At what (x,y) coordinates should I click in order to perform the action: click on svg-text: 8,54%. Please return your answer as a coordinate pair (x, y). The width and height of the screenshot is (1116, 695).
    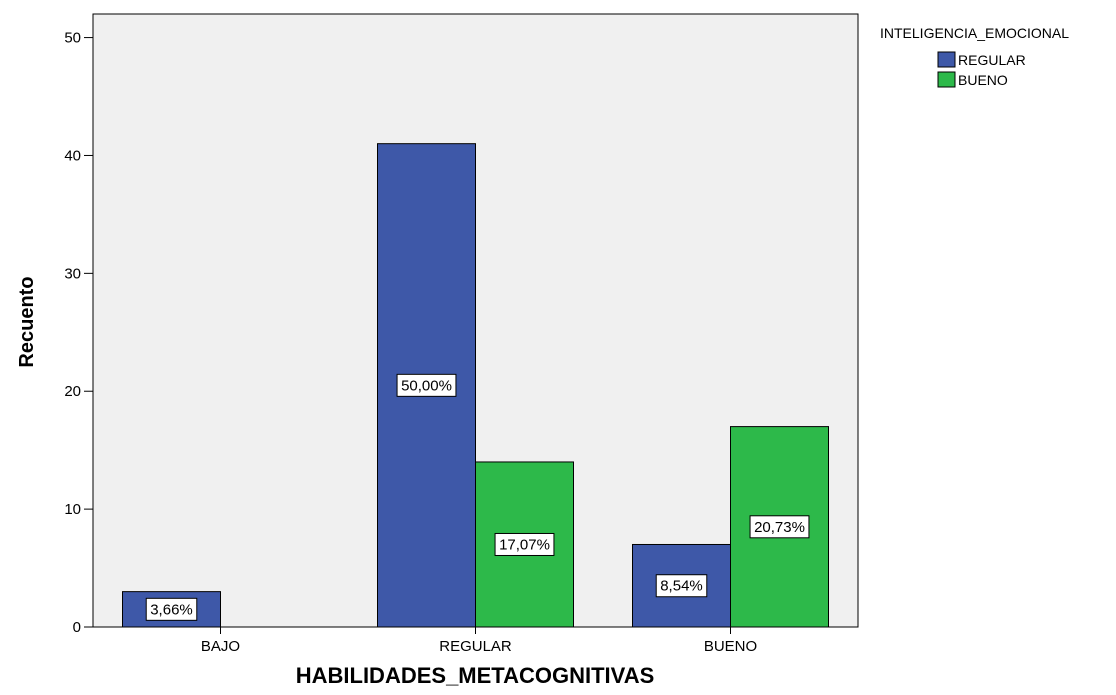
    Looking at the image, I should click on (681, 586).